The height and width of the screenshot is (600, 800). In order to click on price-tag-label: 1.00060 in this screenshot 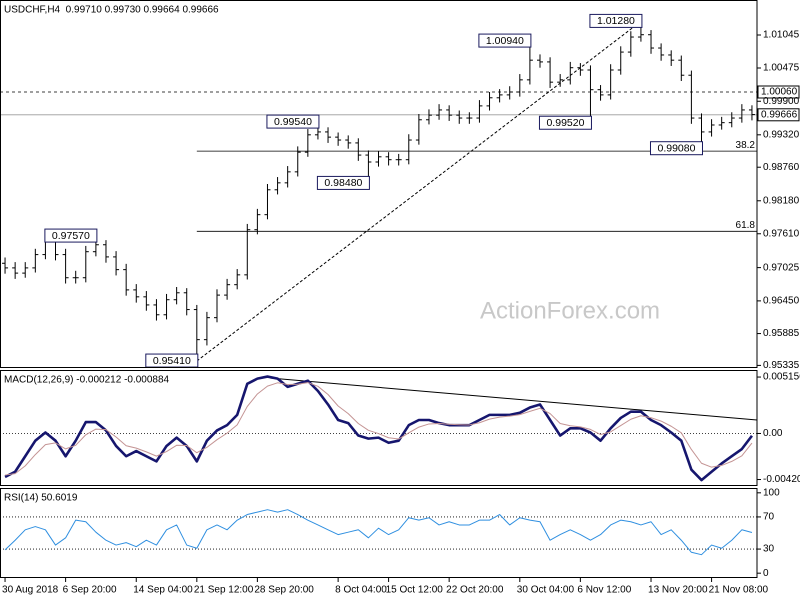, I will do `click(779, 92)`.